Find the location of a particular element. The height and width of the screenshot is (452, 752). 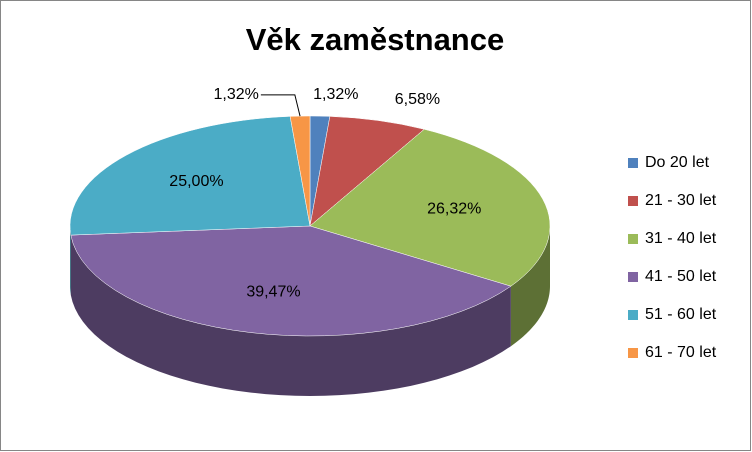

data-label: 39,47% is located at coordinates (273, 291).